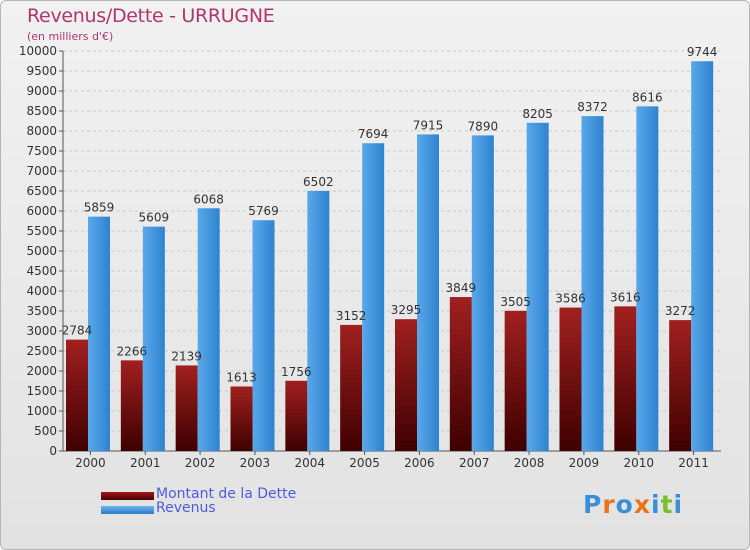 This screenshot has width=750, height=550. What do you see at coordinates (38, 51) in the screenshot?
I see `y-tick-label: 10000` at bounding box center [38, 51].